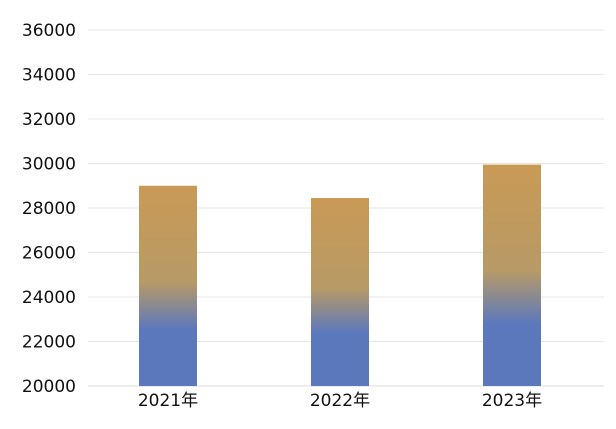 The image size is (616, 429). What do you see at coordinates (49, 165) in the screenshot?
I see `y-tick-label: 30000` at bounding box center [49, 165].